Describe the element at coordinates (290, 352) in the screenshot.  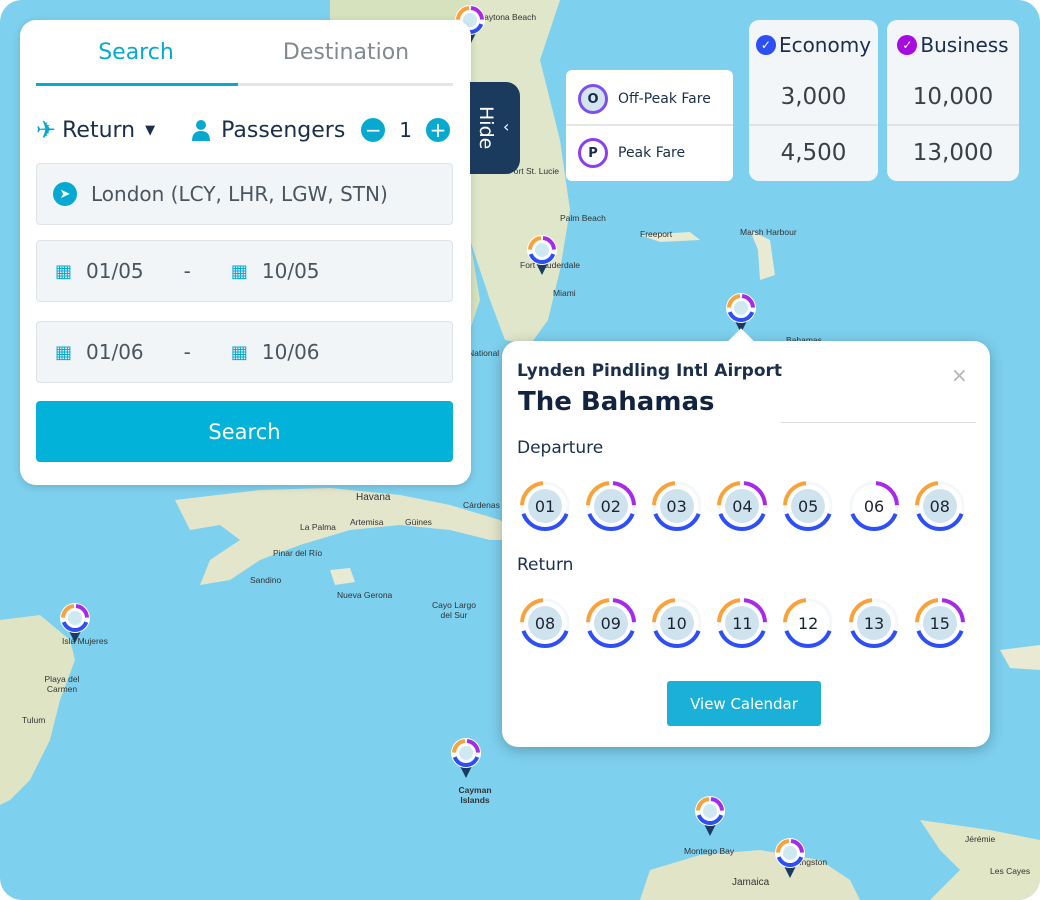
I see `date-to: 10/06` at that location.